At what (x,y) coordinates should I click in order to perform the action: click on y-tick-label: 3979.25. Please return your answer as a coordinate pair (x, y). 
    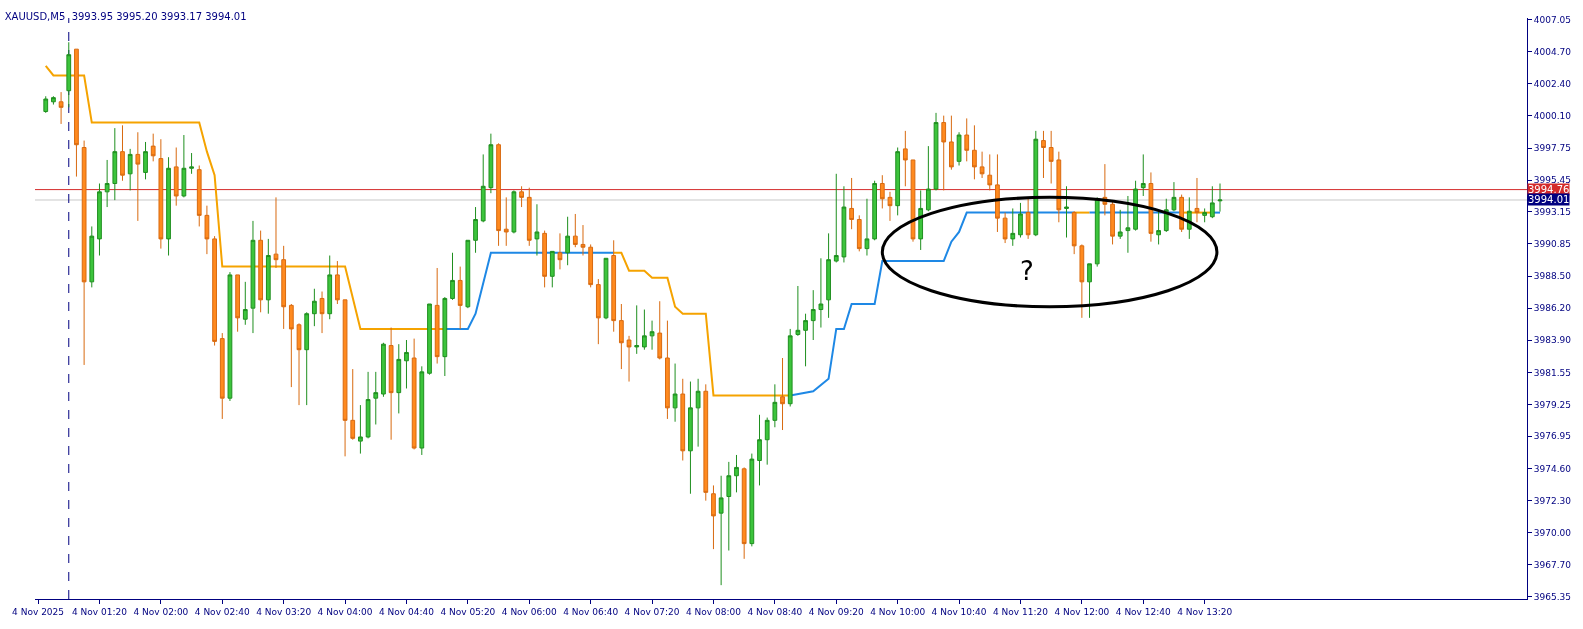
    Looking at the image, I should click on (1552, 404).